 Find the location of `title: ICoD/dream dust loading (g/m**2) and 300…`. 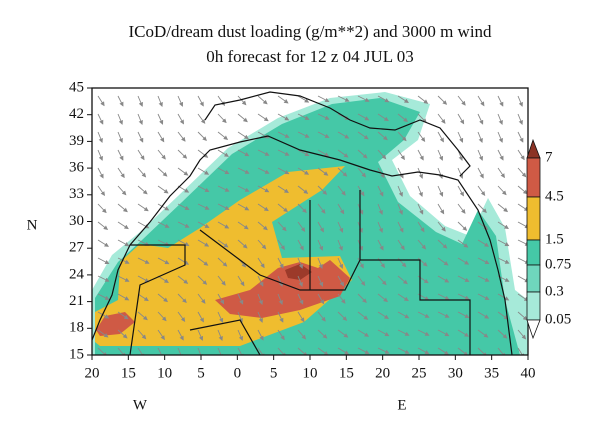

title: ICoD/dream dust loading (g/m**2) and 300… is located at coordinates (310, 31).